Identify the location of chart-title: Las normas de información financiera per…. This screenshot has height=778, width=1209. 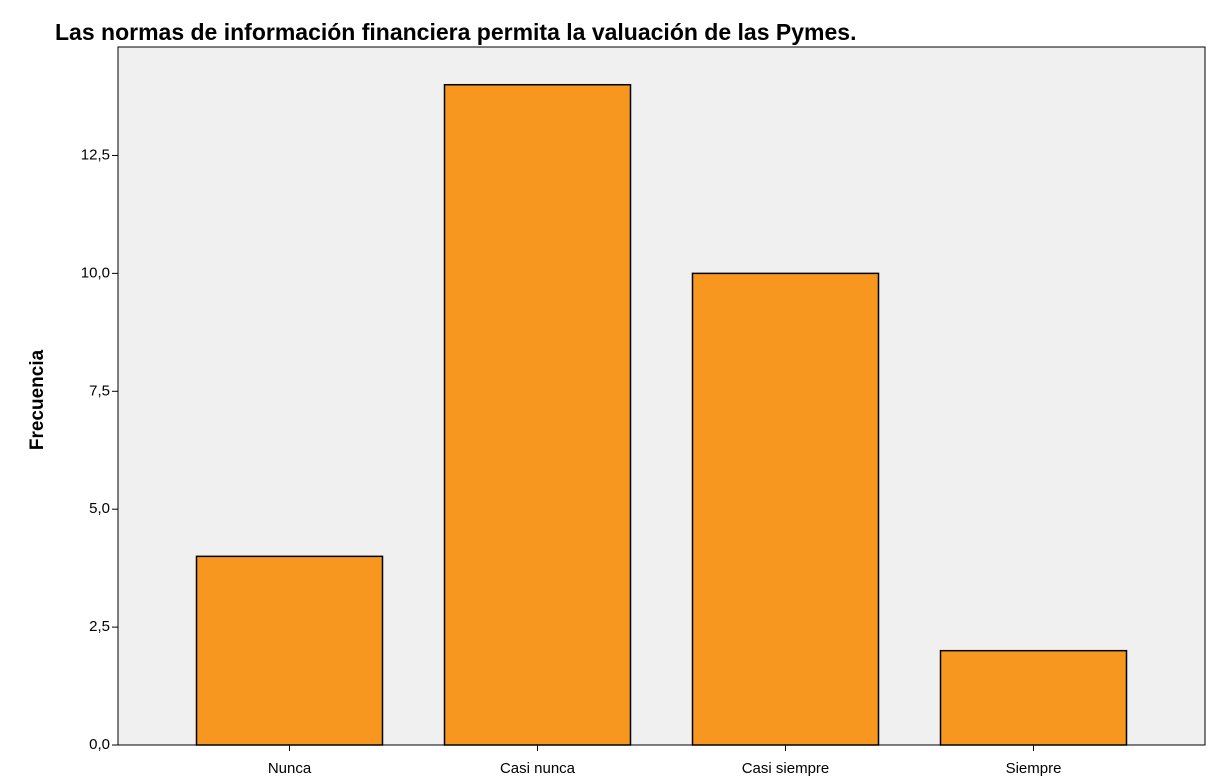
(455, 32).